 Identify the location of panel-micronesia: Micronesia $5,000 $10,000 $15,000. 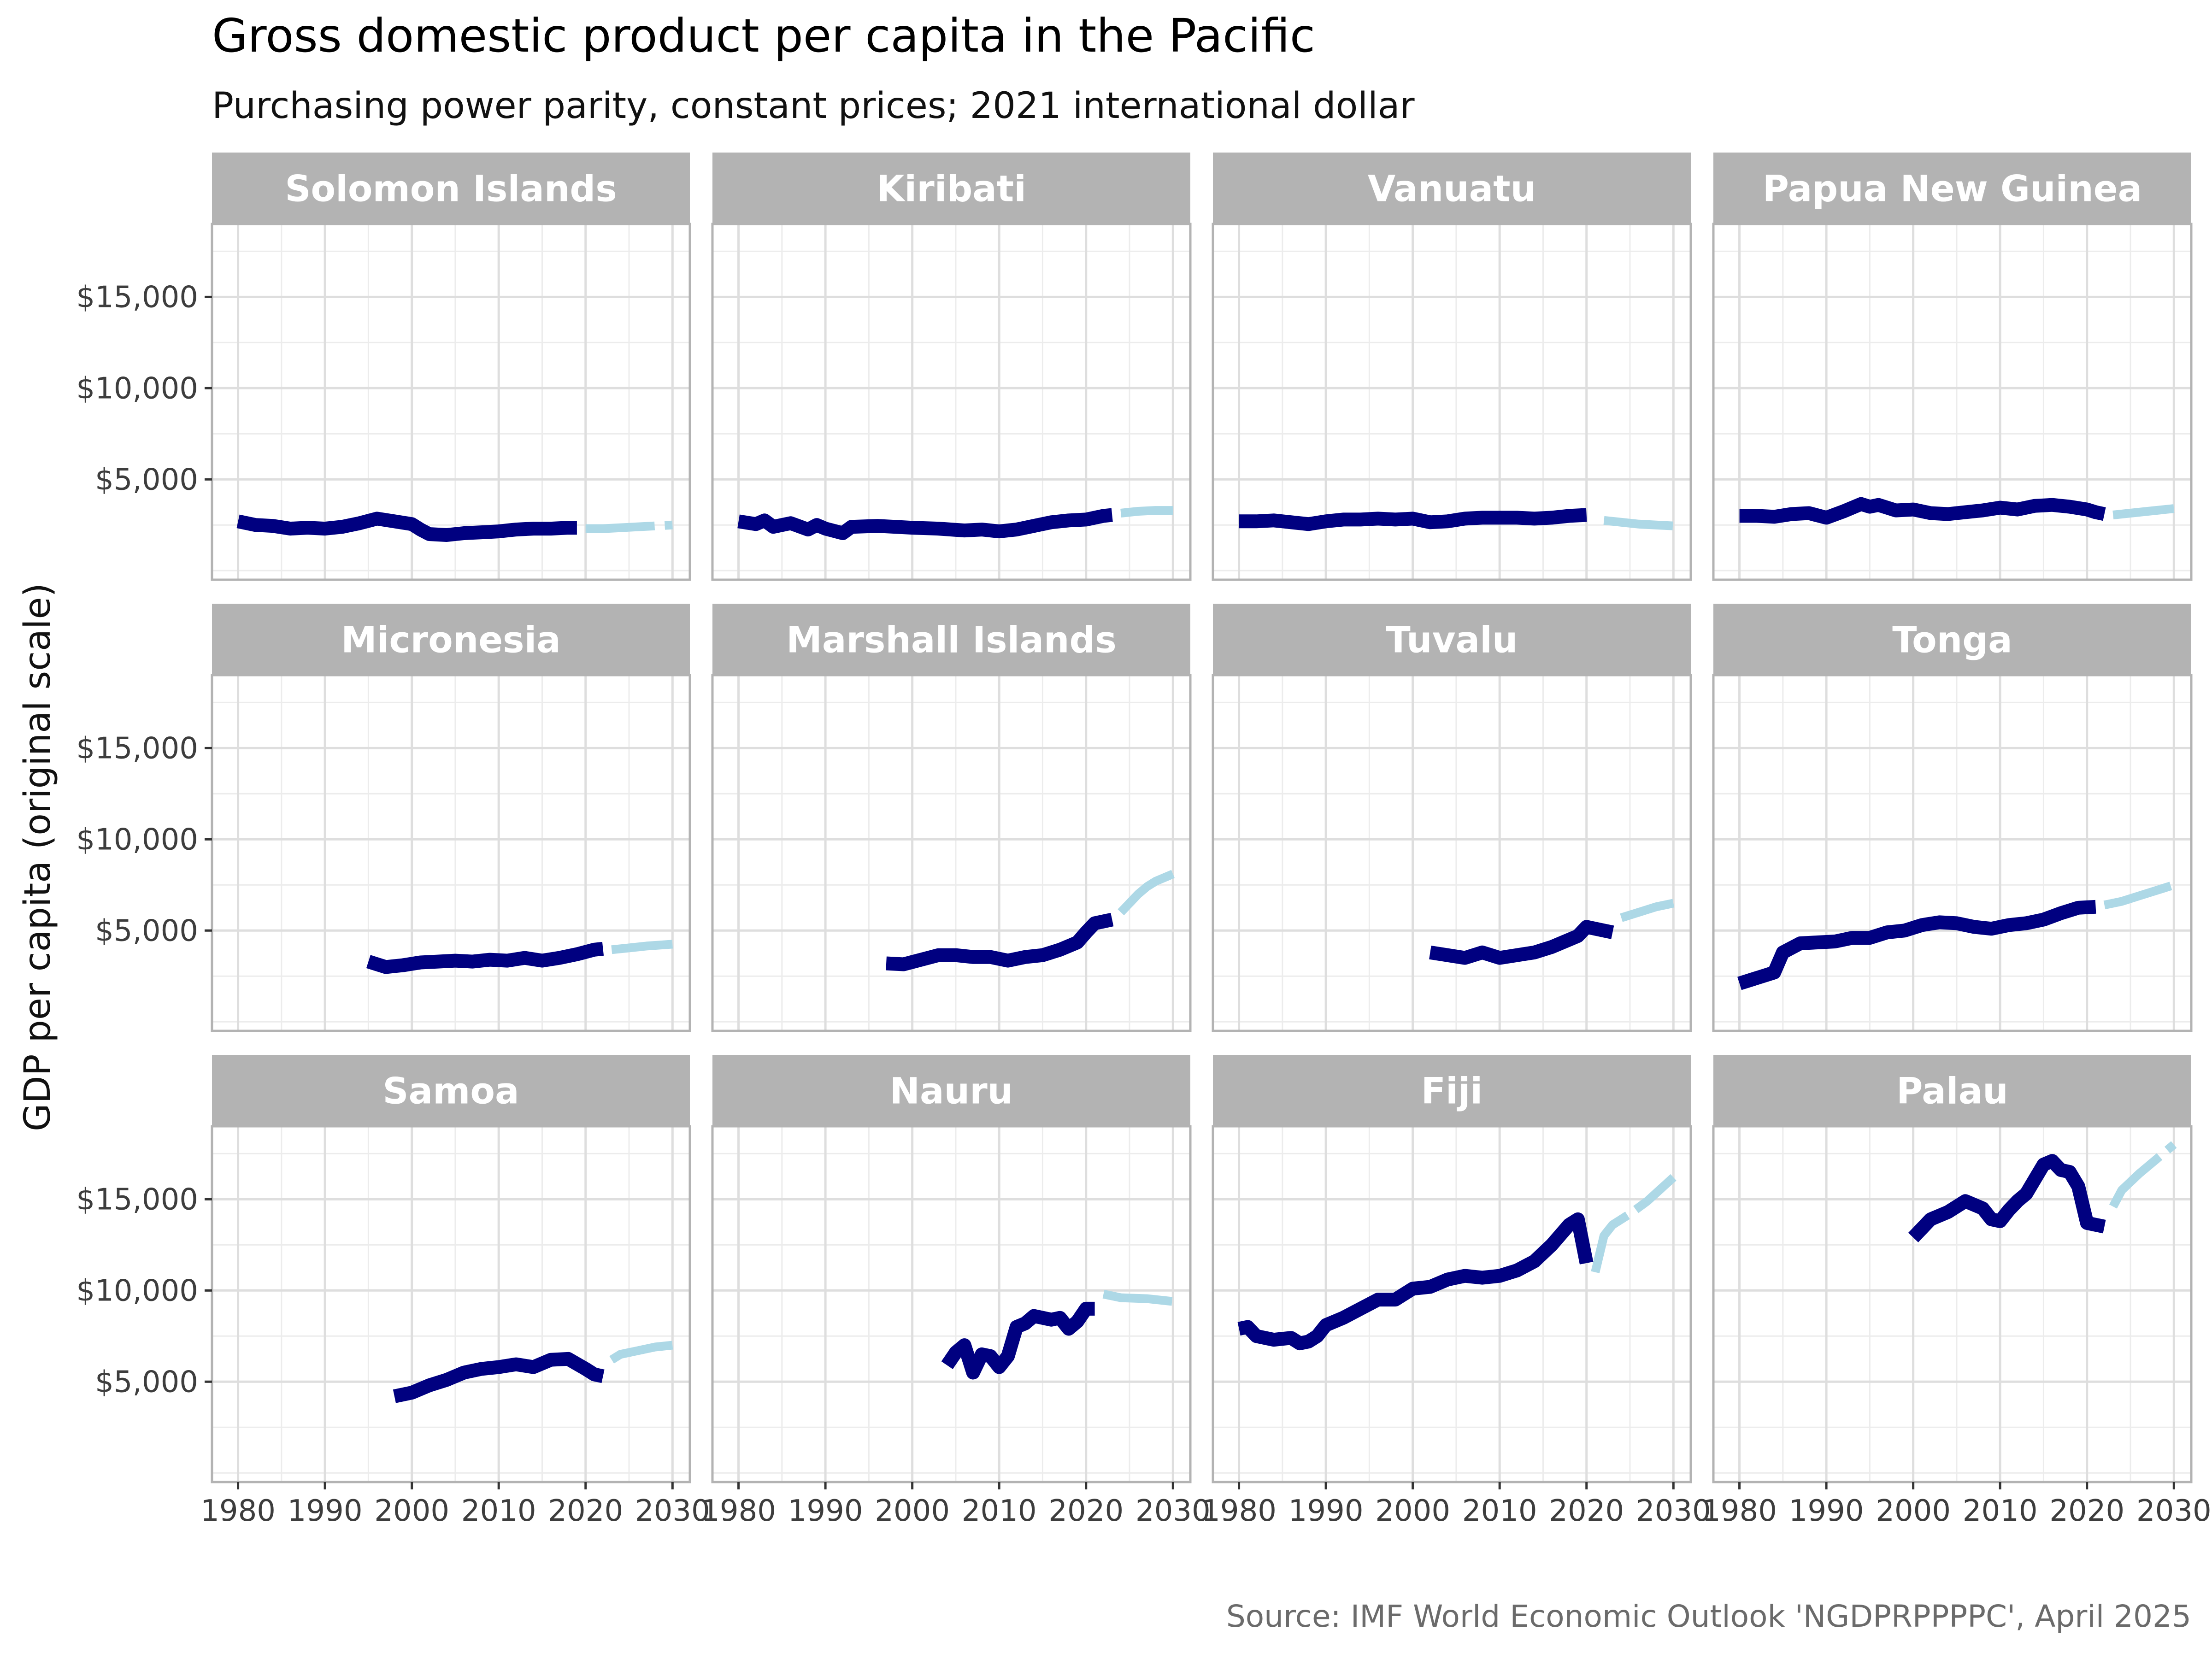
(383, 818).